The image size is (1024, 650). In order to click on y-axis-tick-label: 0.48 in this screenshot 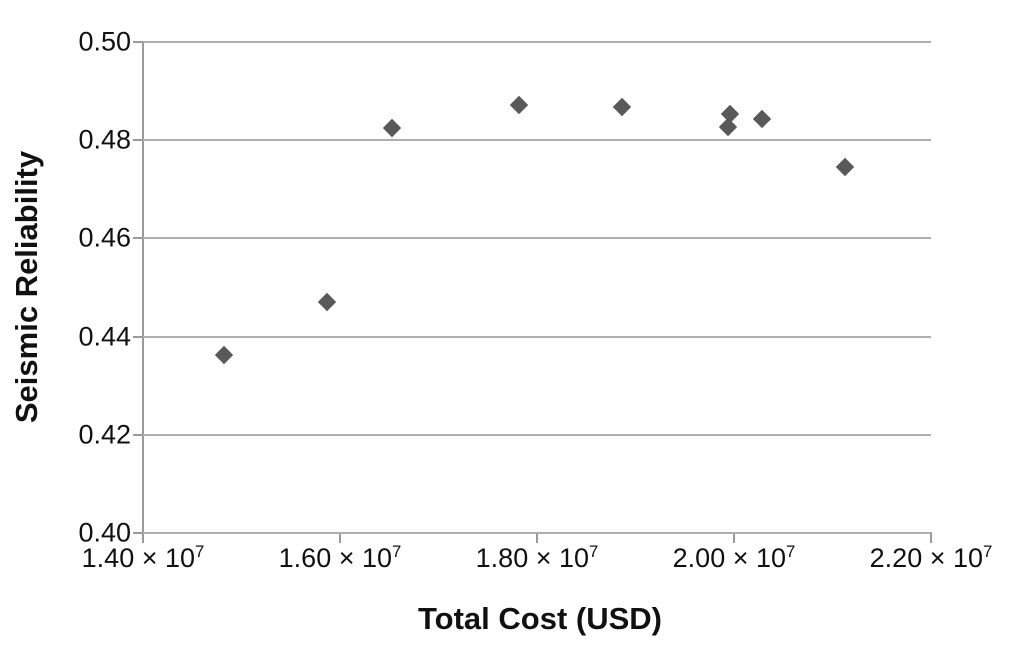, I will do `click(104, 139)`.